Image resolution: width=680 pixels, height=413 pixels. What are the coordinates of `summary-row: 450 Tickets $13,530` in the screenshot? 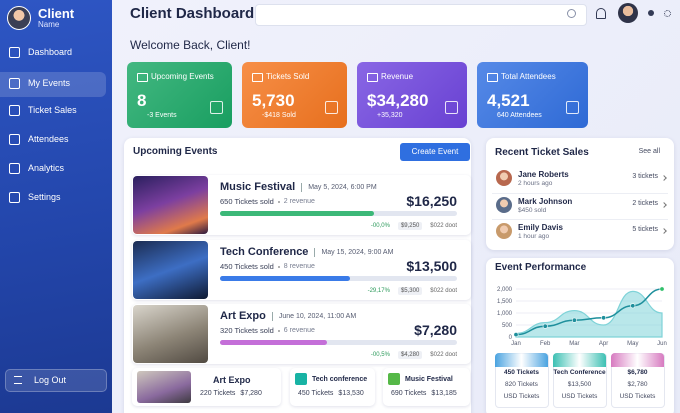 It's located at (331, 393).